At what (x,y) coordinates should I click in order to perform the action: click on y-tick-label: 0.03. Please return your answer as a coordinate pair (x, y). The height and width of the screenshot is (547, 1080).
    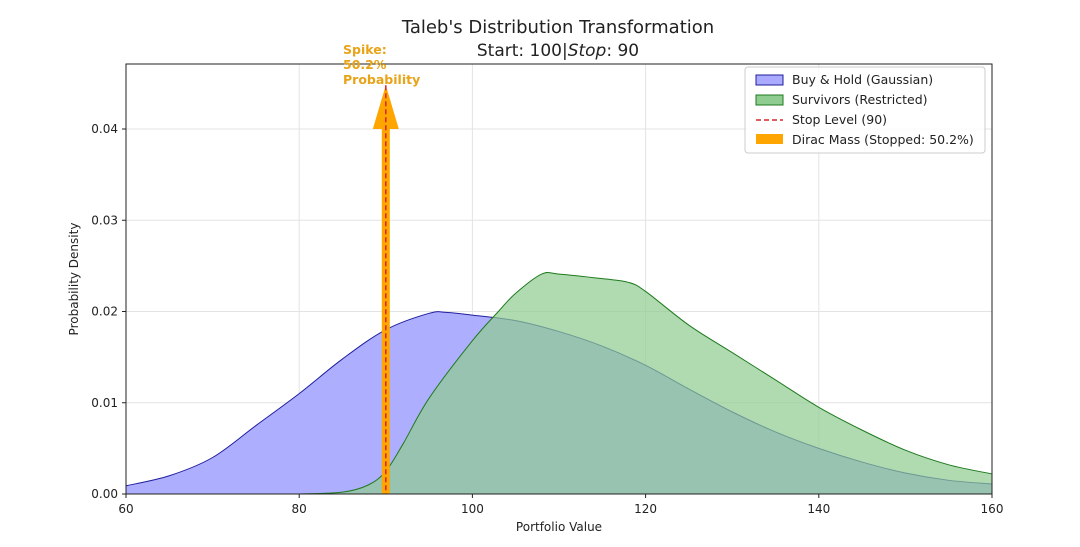
    Looking at the image, I should click on (104, 220).